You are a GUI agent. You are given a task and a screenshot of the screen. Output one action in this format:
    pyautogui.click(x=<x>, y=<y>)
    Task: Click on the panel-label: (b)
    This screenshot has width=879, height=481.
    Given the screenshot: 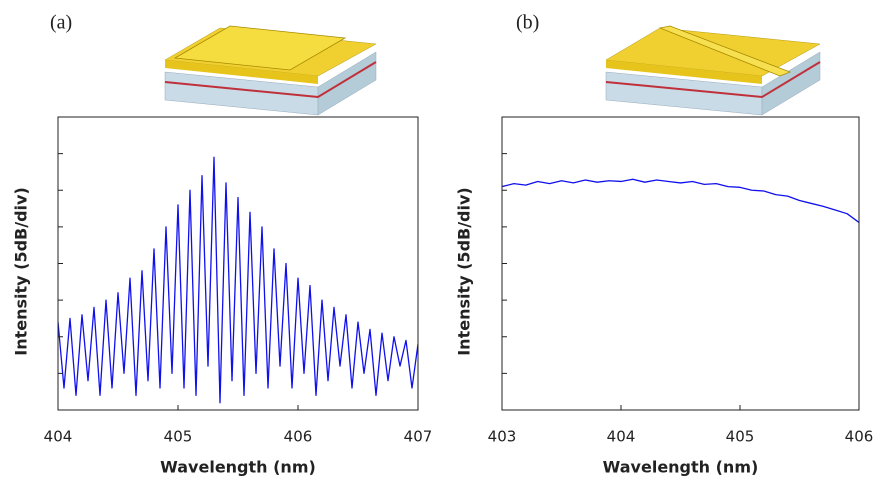 What is the action you would take?
    pyautogui.click(x=527, y=23)
    